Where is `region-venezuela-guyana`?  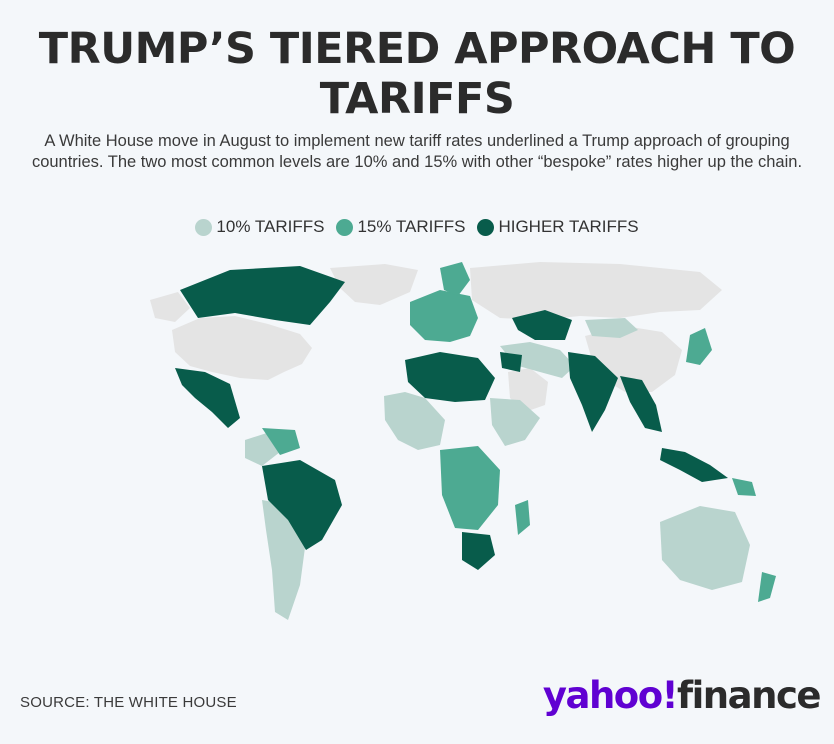
region-venezuela-guyana is located at coordinates (281, 441).